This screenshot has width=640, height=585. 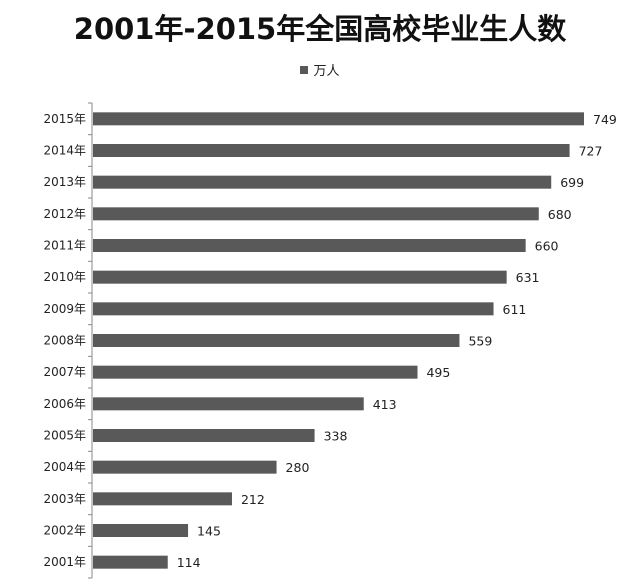 I want to click on data-label: 559, so click(x=480, y=341).